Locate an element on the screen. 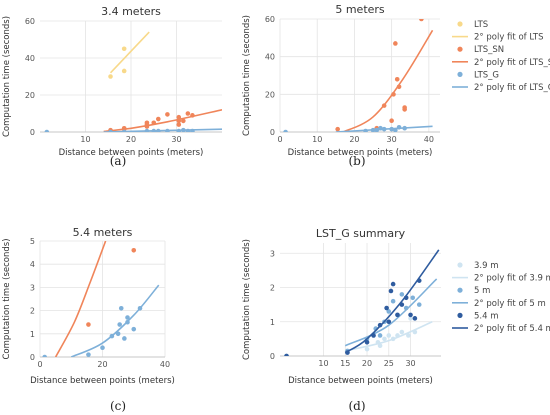 The height and width of the screenshot is (415, 550). y-tick-label: 3 is located at coordinates (272, 253).